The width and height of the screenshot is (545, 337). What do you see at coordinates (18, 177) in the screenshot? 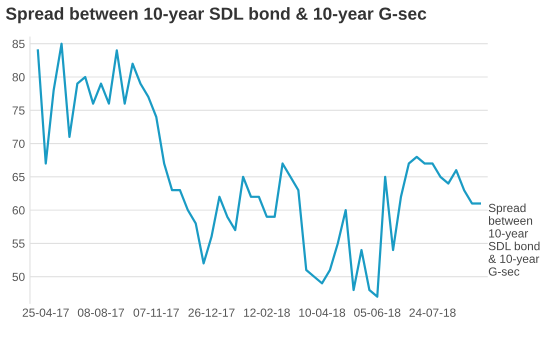
I see `y-tick-label: 65` at bounding box center [18, 177].